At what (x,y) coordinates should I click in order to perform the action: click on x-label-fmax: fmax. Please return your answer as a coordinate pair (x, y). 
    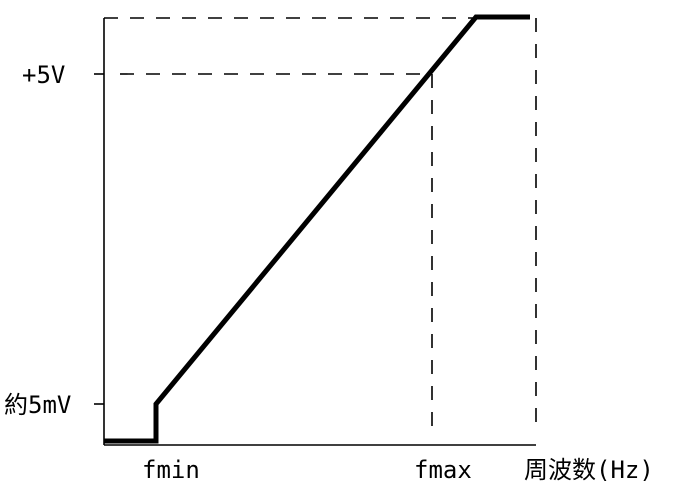
    Looking at the image, I should click on (443, 470).